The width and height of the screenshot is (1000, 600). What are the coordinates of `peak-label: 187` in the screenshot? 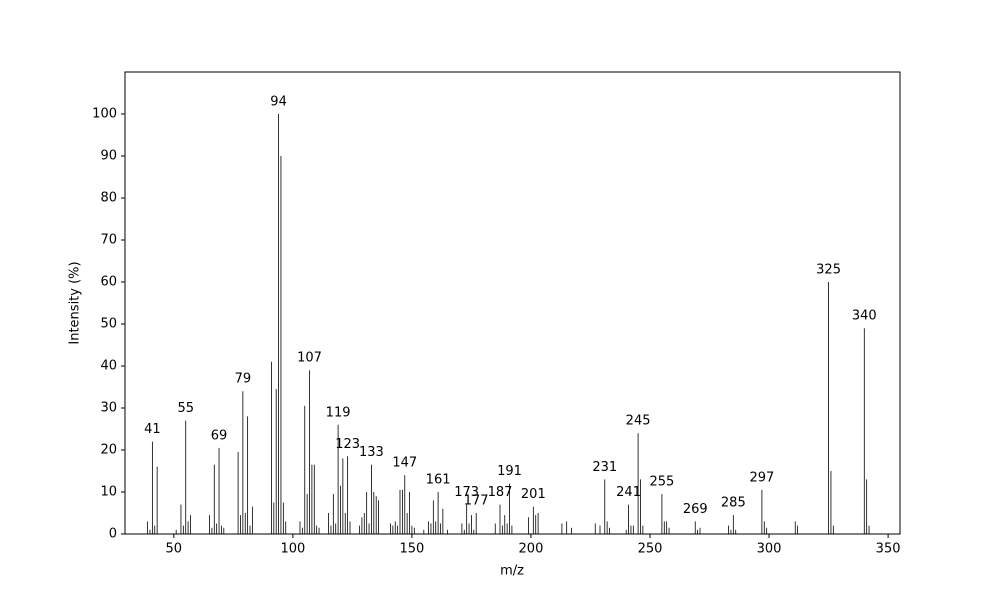 It's located at (500, 492).